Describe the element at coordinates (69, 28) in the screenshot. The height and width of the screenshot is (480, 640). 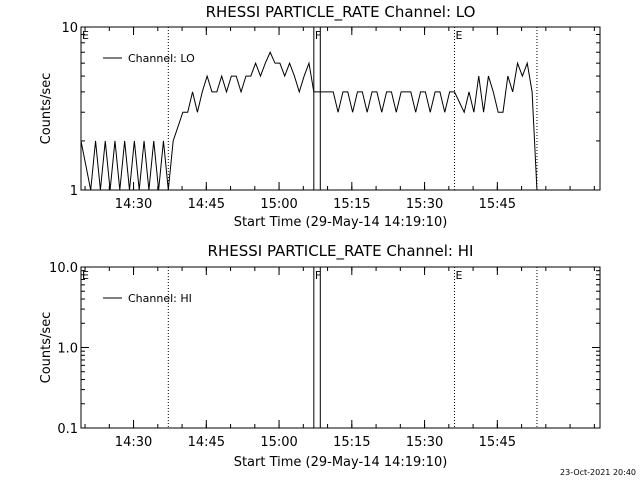
I see `y-tick-label: 10` at that location.